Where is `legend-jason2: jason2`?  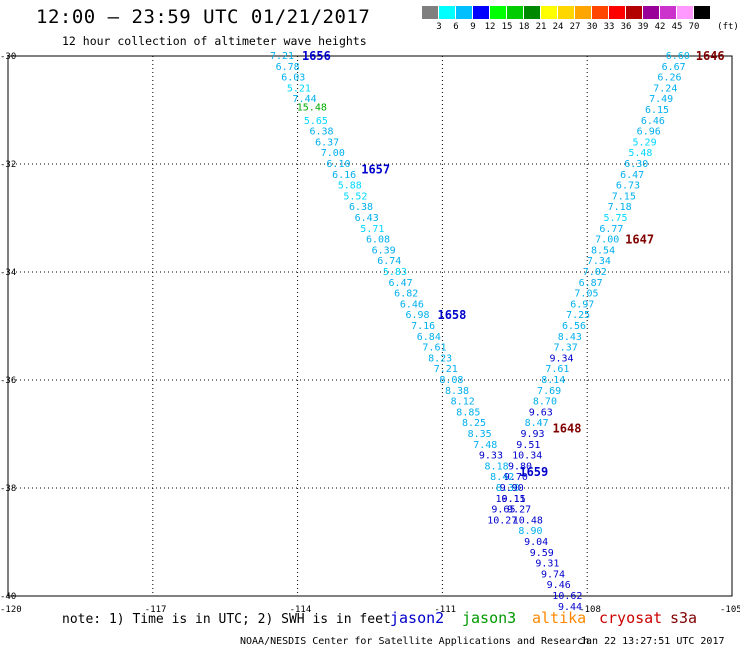
legend-jason2: jason2 is located at coordinates (417, 618).